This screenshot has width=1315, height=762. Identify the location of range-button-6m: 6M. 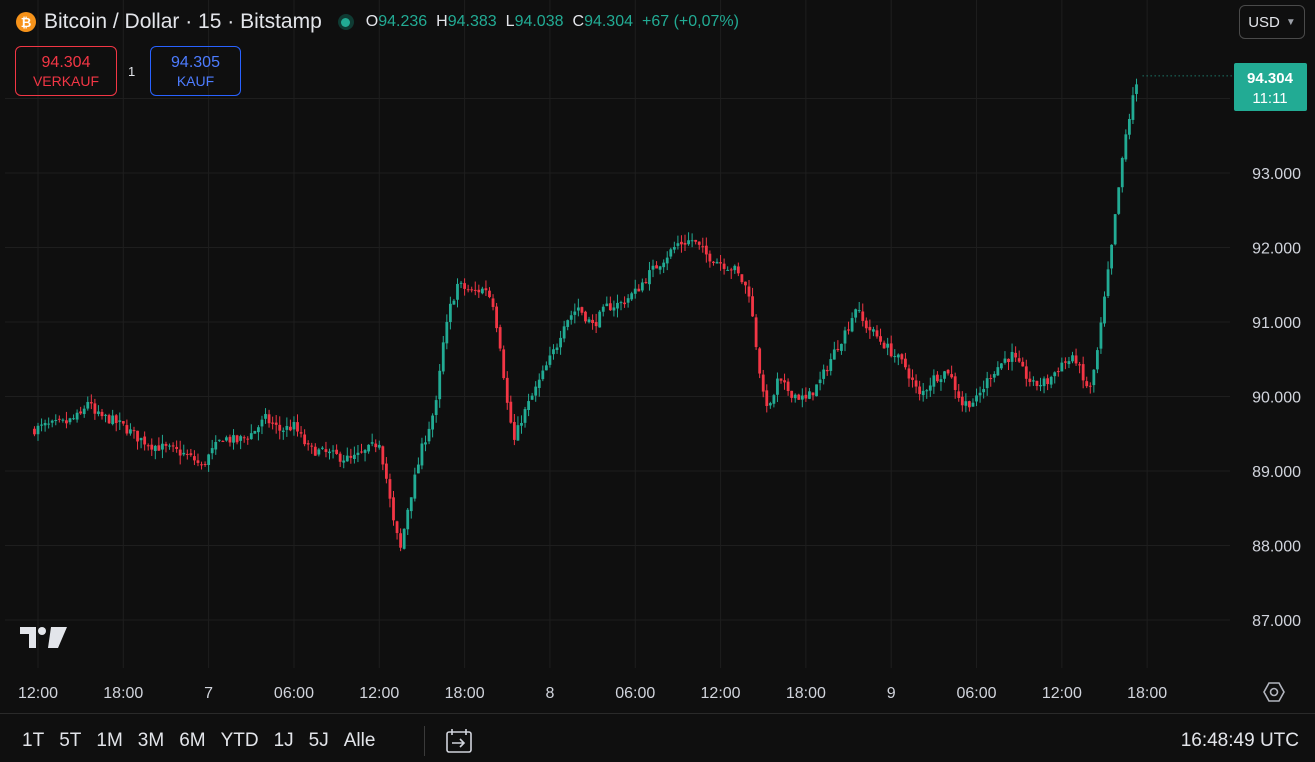
(192, 740).